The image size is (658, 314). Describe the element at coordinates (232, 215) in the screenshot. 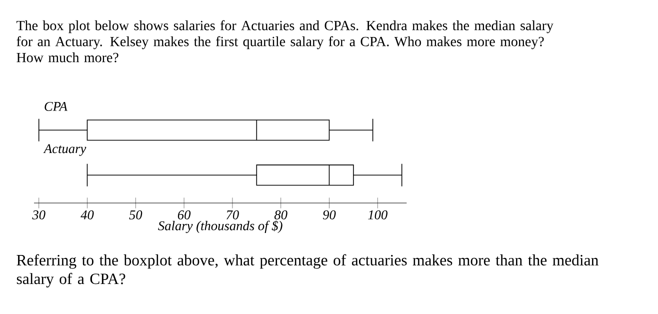

I see `x-tick-label: 70` at that location.